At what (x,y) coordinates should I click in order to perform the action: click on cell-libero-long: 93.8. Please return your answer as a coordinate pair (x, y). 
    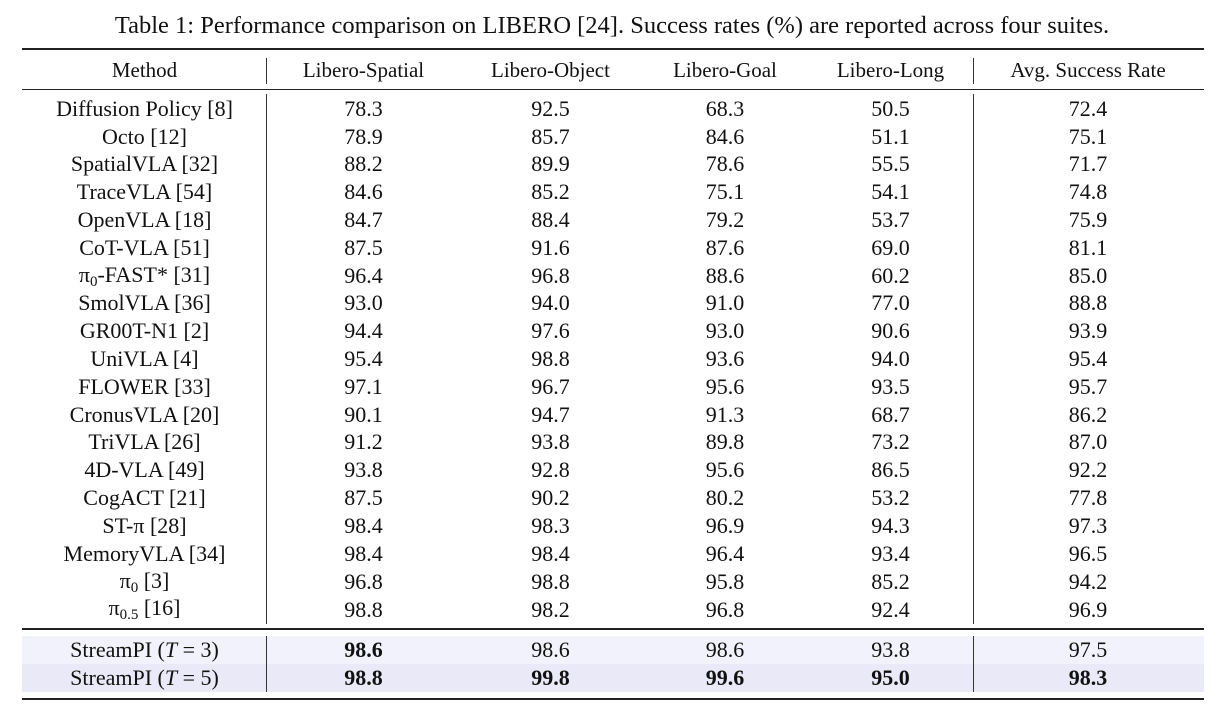
    Looking at the image, I should click on (890, 649).